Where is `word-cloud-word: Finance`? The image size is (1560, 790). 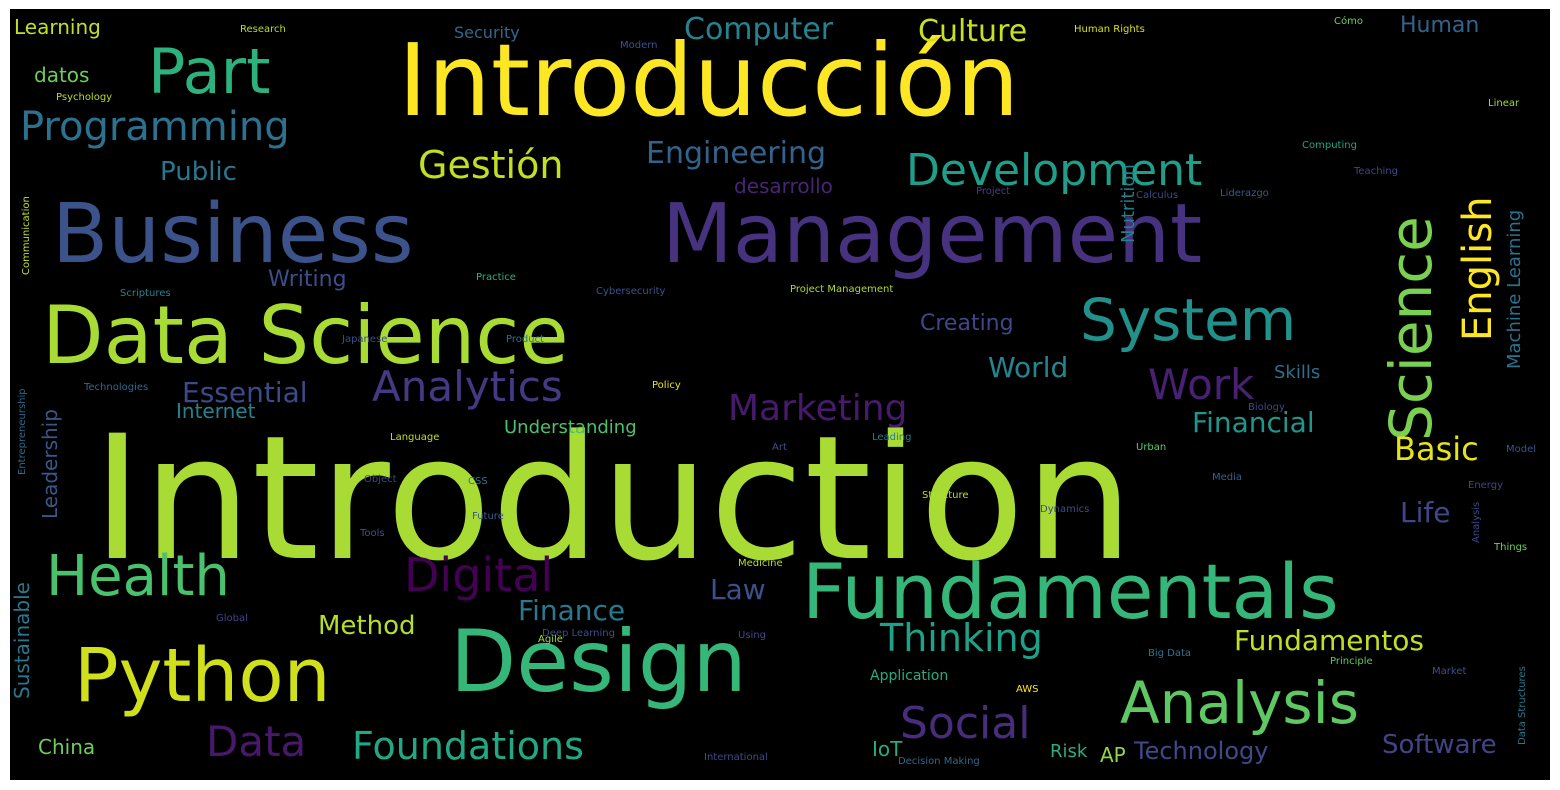
word-cloud-word: Finance is located at coordinates (572, 610).